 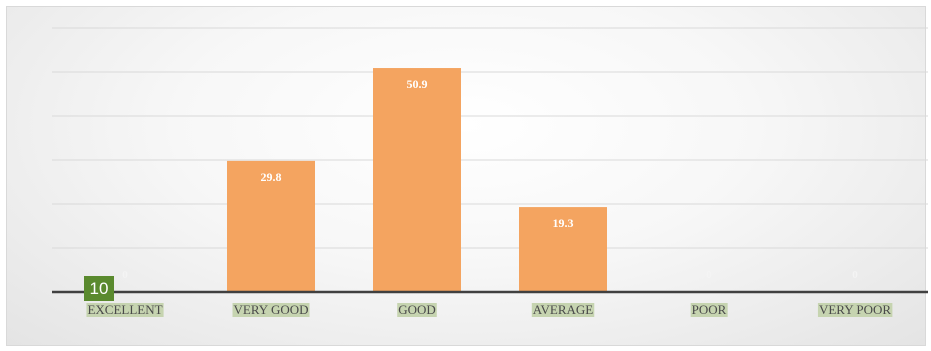 I want to click on bar-average, so click(x=563, y=249).